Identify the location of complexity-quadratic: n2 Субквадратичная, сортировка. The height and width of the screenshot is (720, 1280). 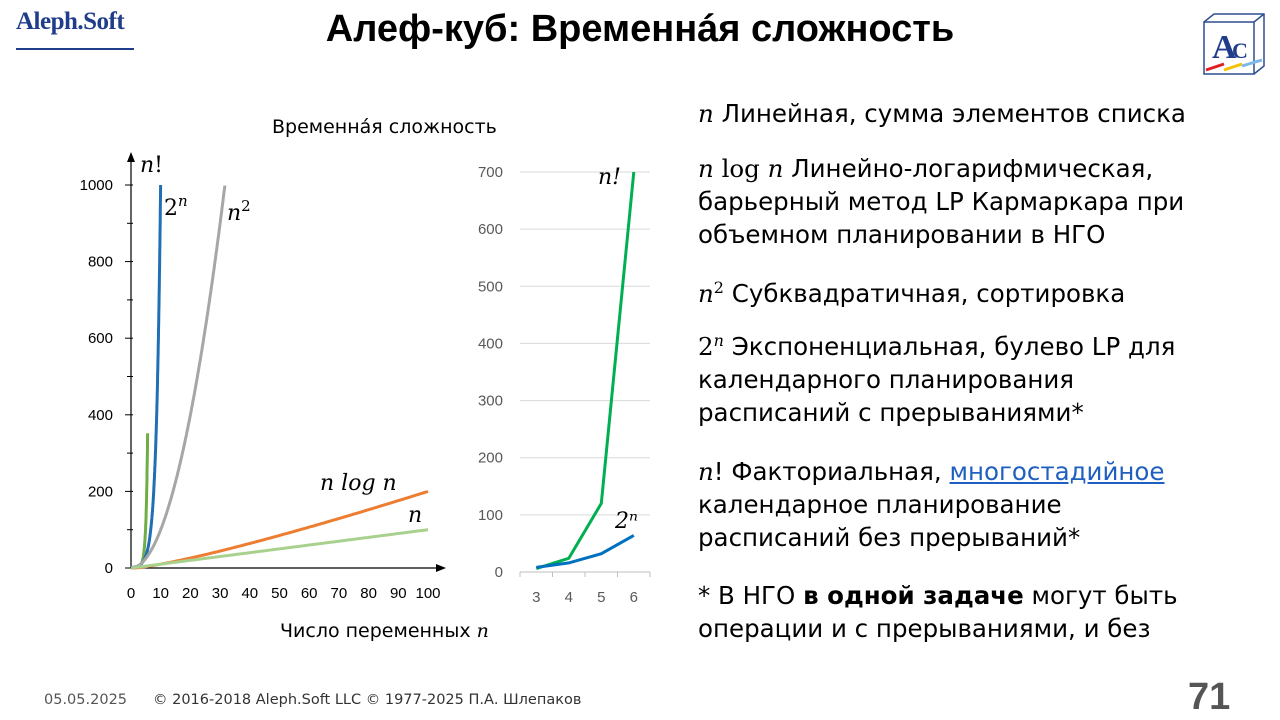
(912, 292).